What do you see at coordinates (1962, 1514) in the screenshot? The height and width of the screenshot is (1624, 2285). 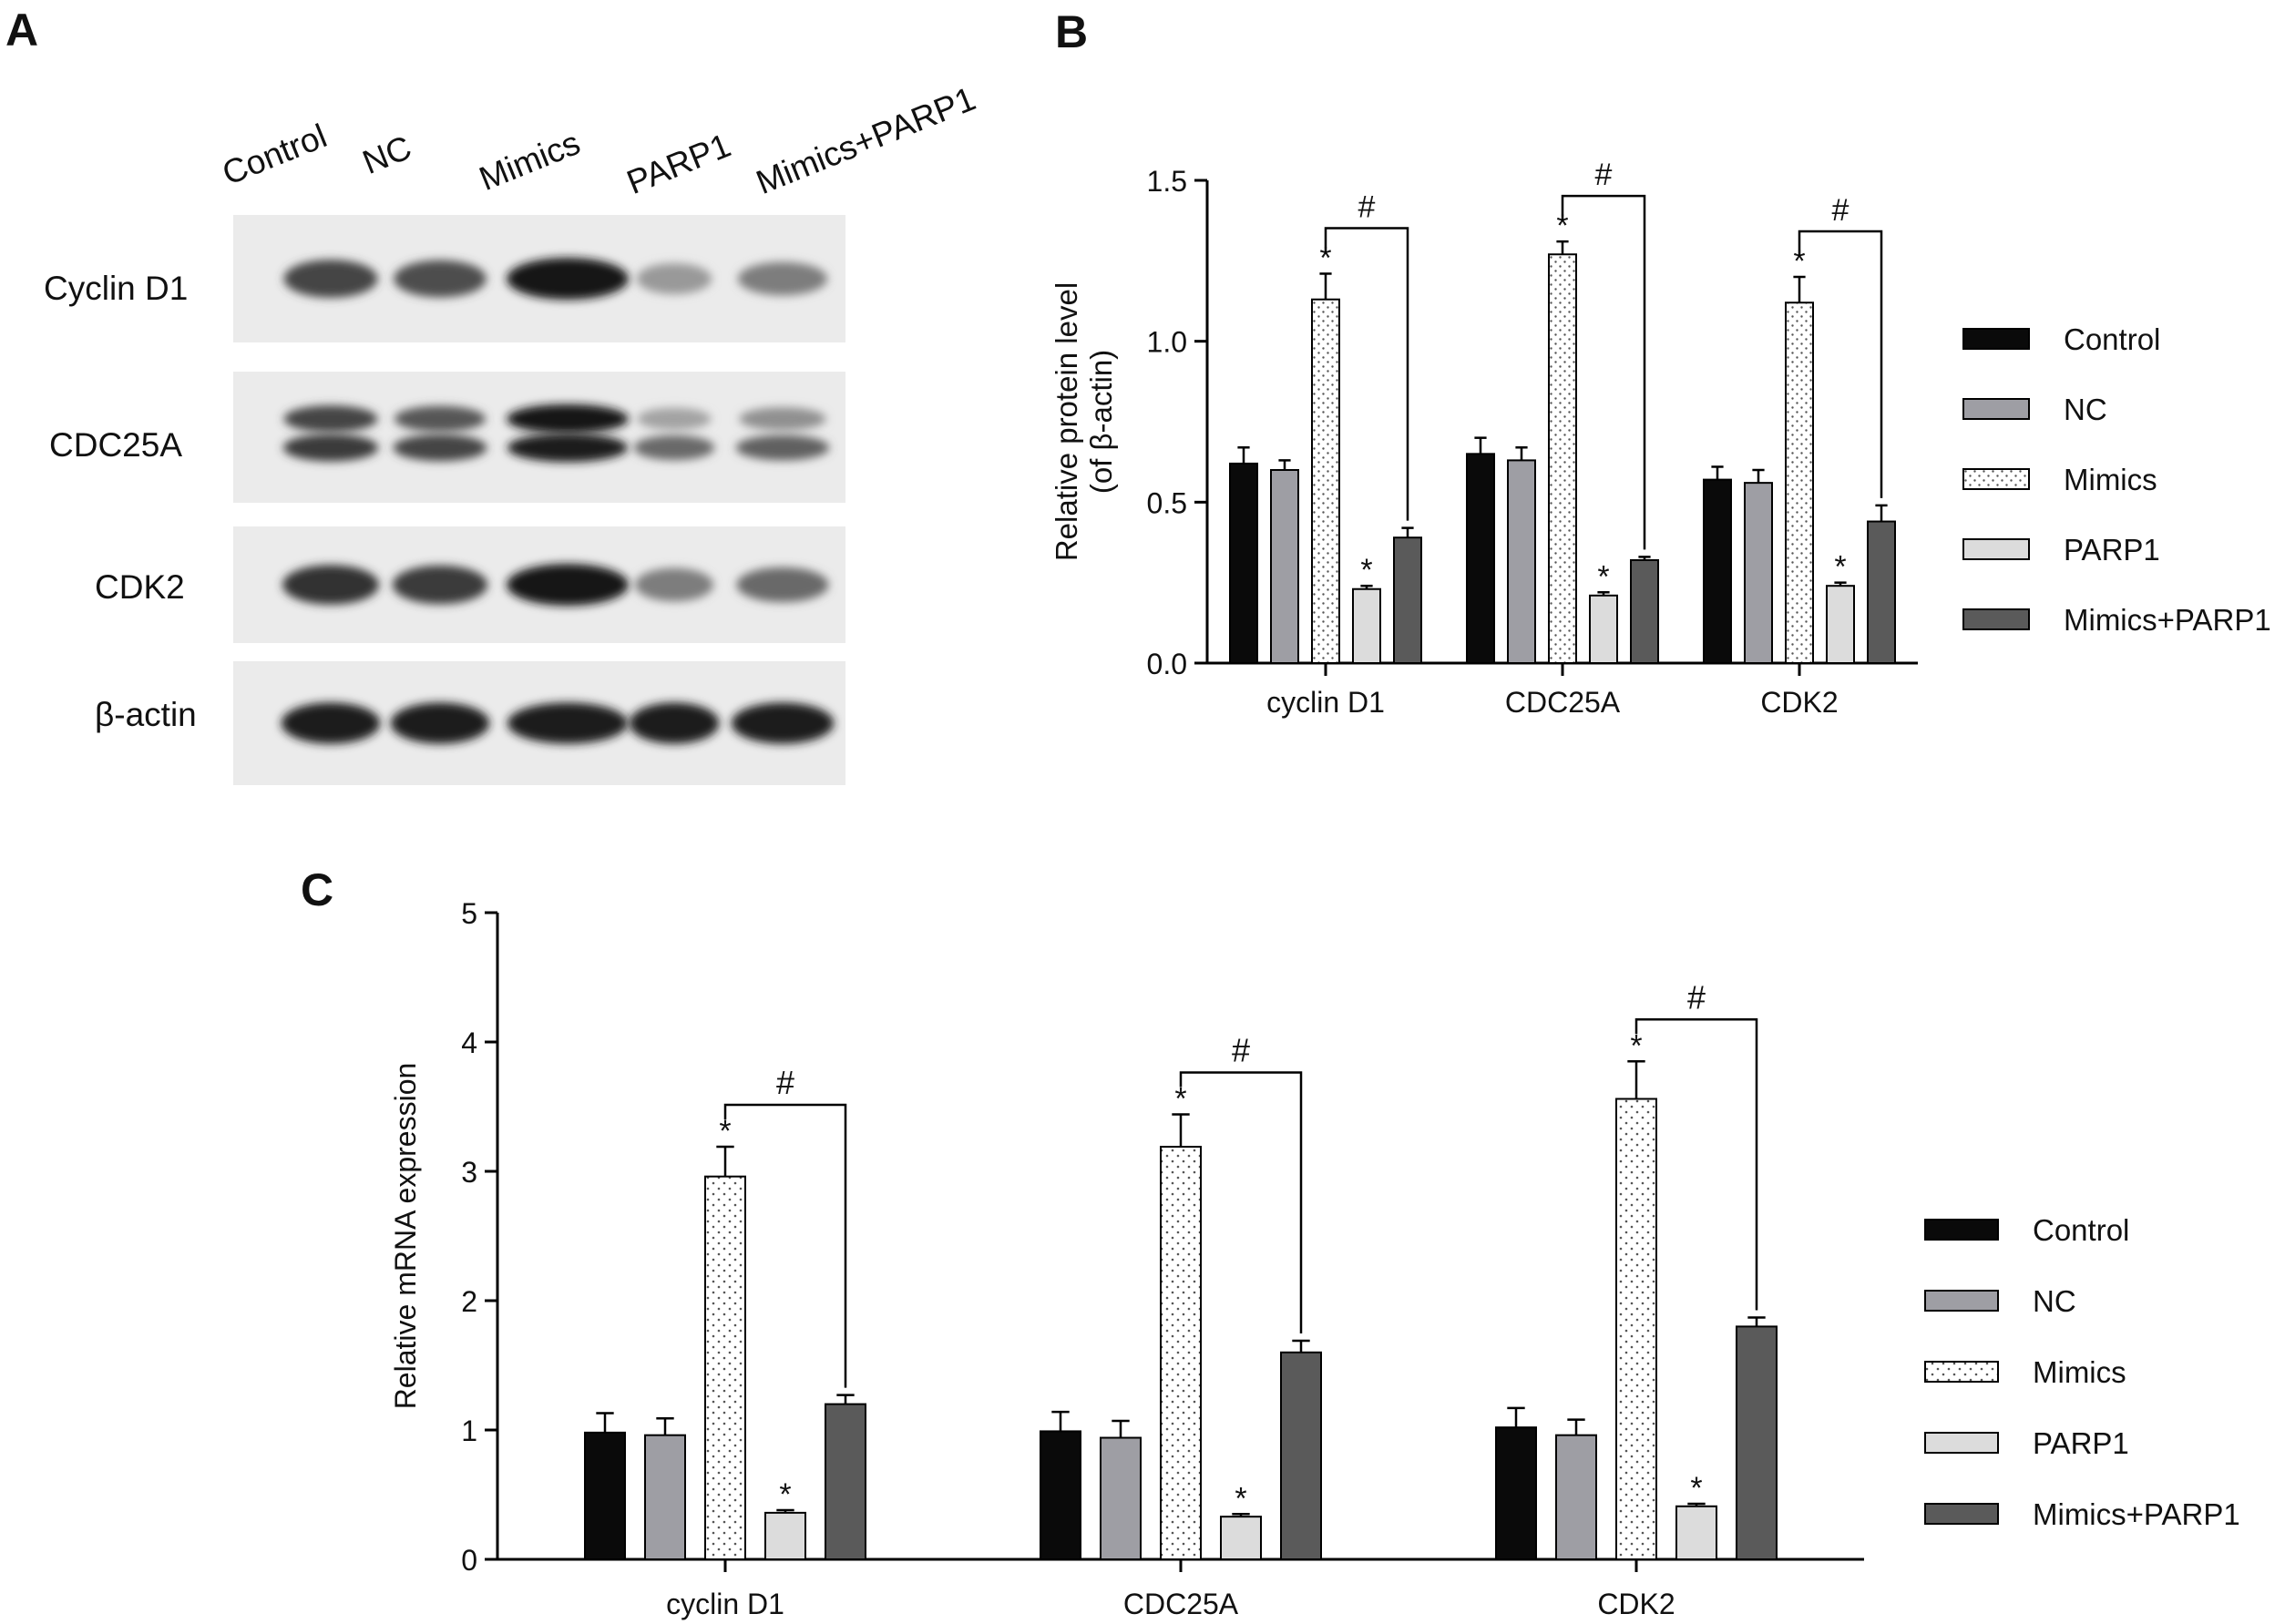 I see `legend-swatch-mimics-parp1` at bounding box center [1962, 1514].